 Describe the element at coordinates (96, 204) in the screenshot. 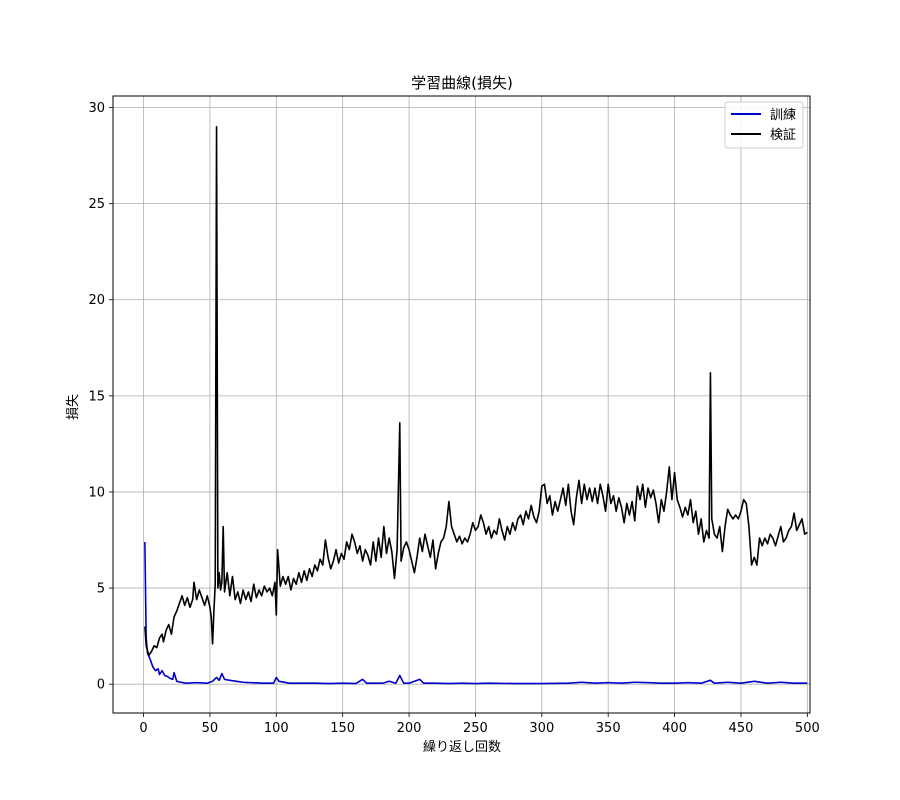

I see `y-tick-label: 25` at that location.